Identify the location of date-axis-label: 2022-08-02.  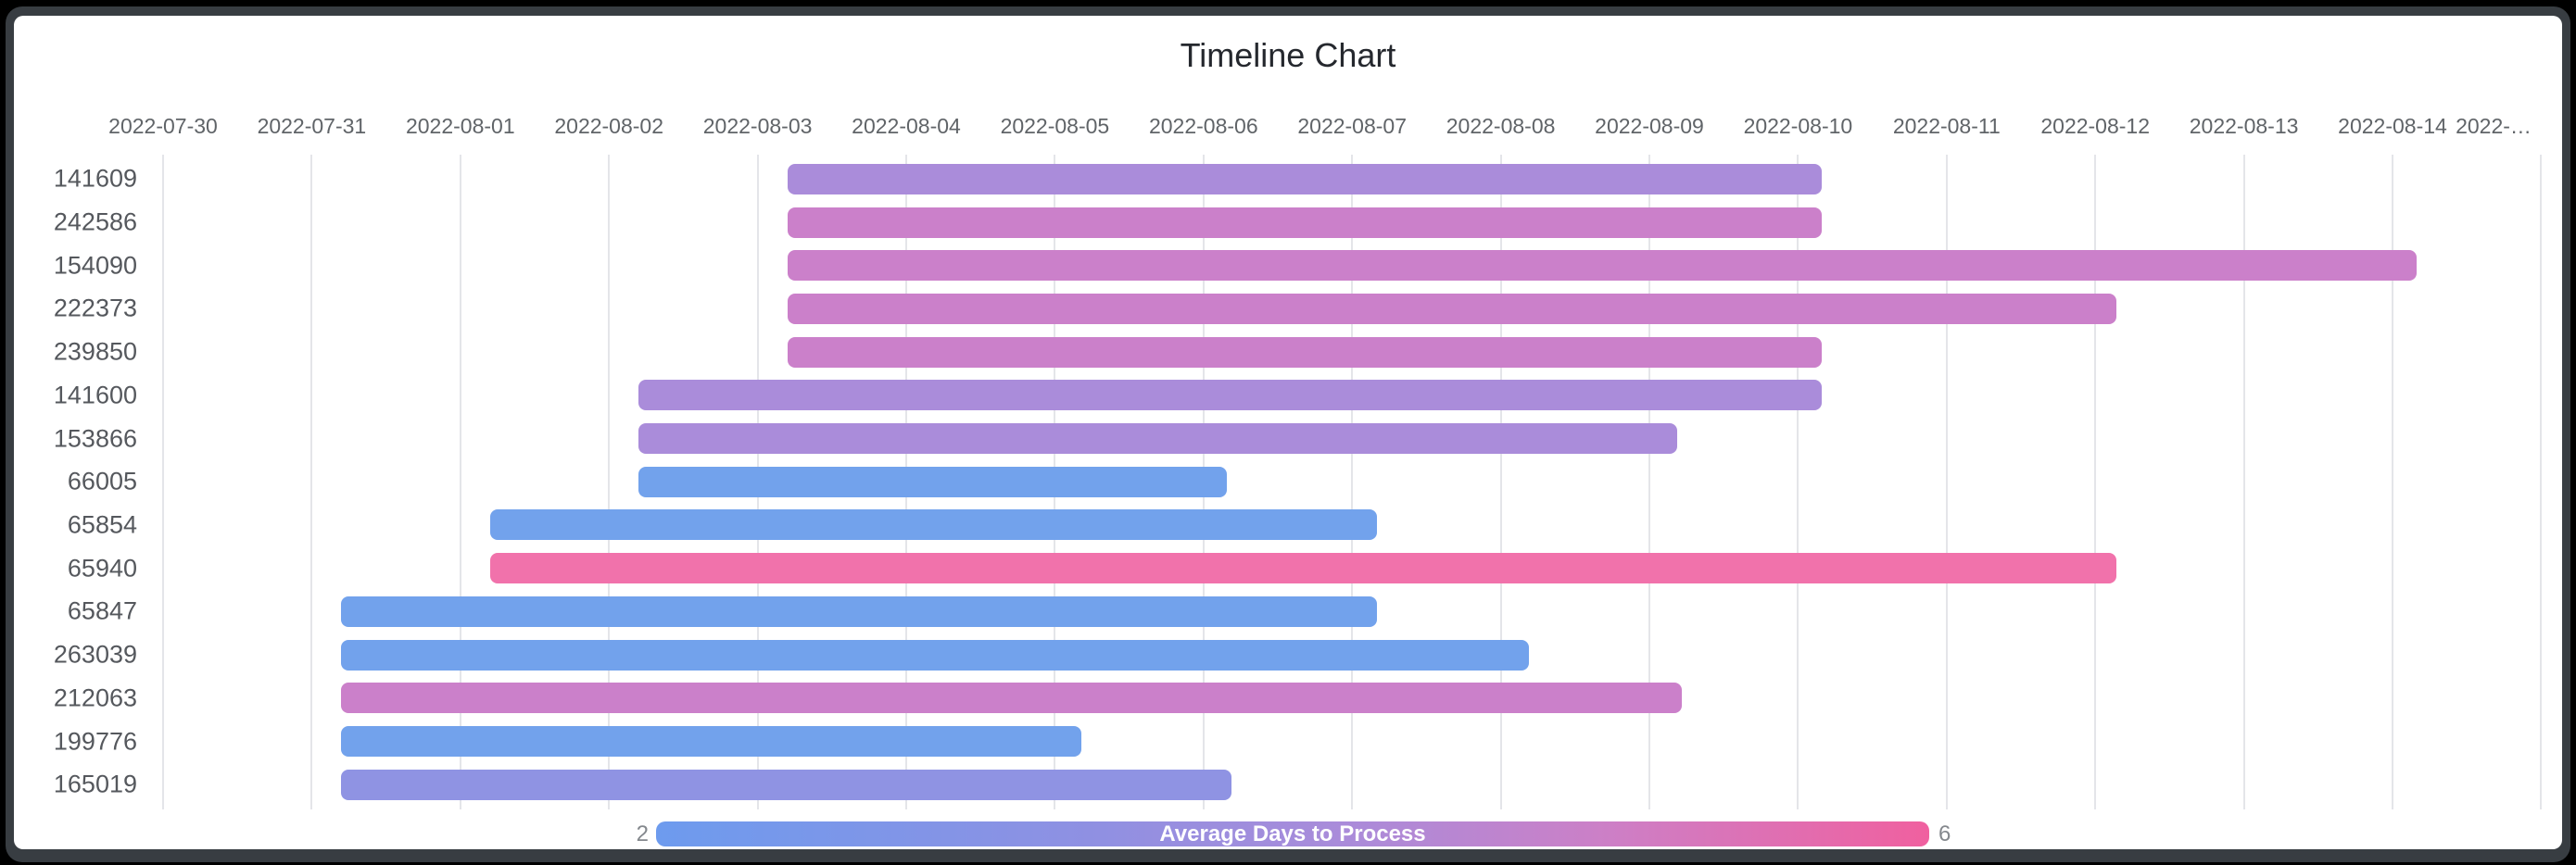
(609, 126).